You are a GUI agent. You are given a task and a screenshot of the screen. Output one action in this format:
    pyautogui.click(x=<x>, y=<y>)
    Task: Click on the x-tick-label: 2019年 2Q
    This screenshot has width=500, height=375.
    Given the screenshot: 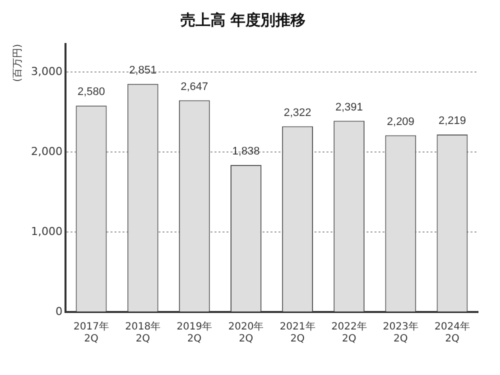 What is the action you would take?
    pyautogui.click(x=194, y=332)
    